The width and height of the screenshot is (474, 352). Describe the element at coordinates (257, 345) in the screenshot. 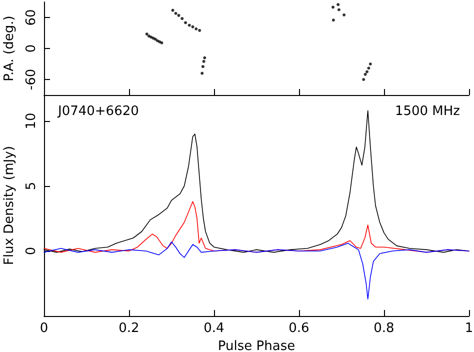

I see `x-axis-title: Pulse Phase` at that location.